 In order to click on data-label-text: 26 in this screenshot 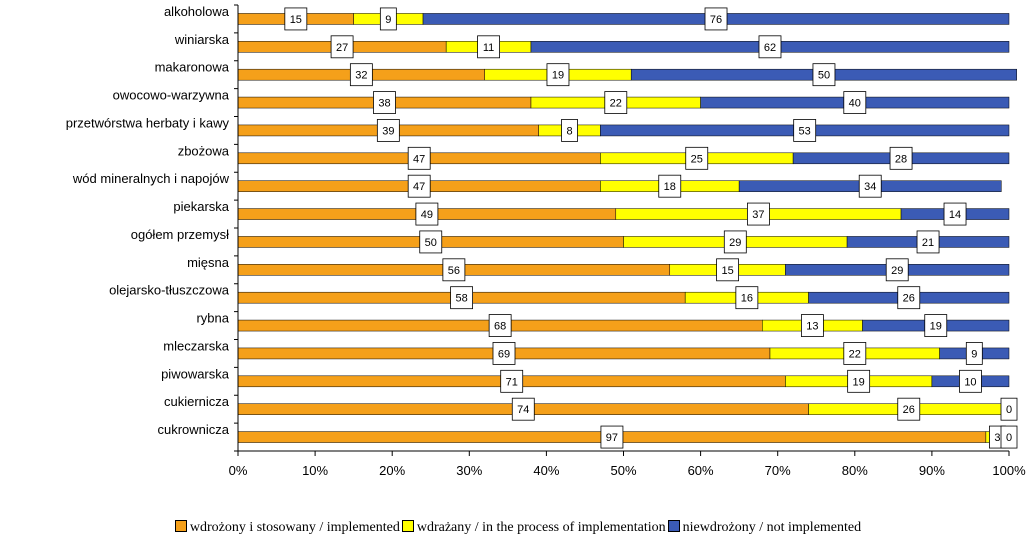, I will do `click(909, 410)`.